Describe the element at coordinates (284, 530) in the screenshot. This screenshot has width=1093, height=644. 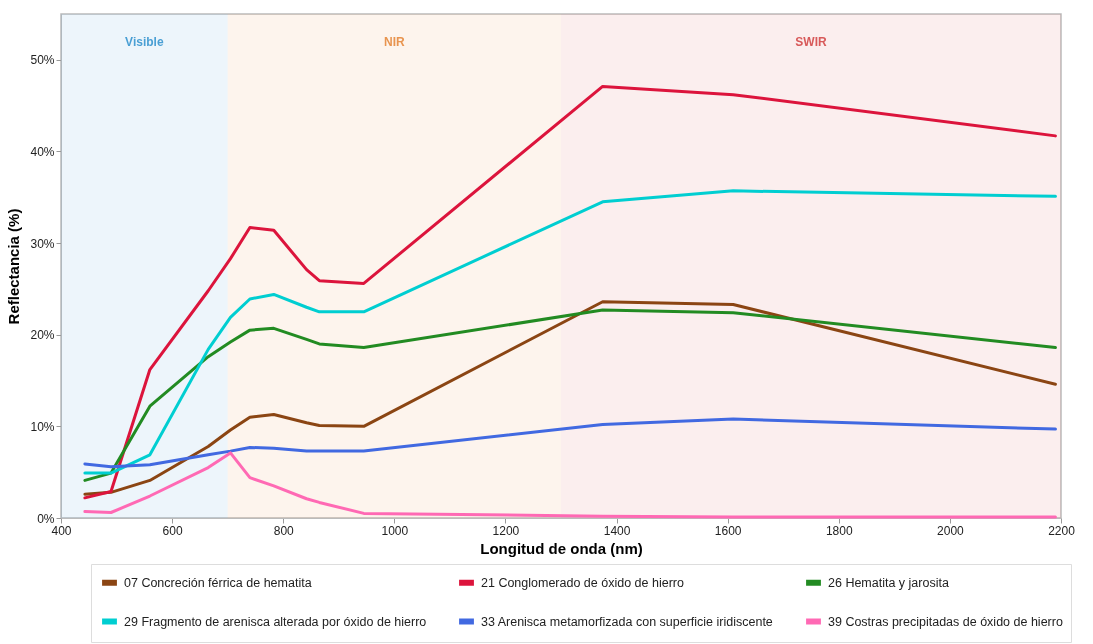
I see `x-tick-label: 800` at that location.